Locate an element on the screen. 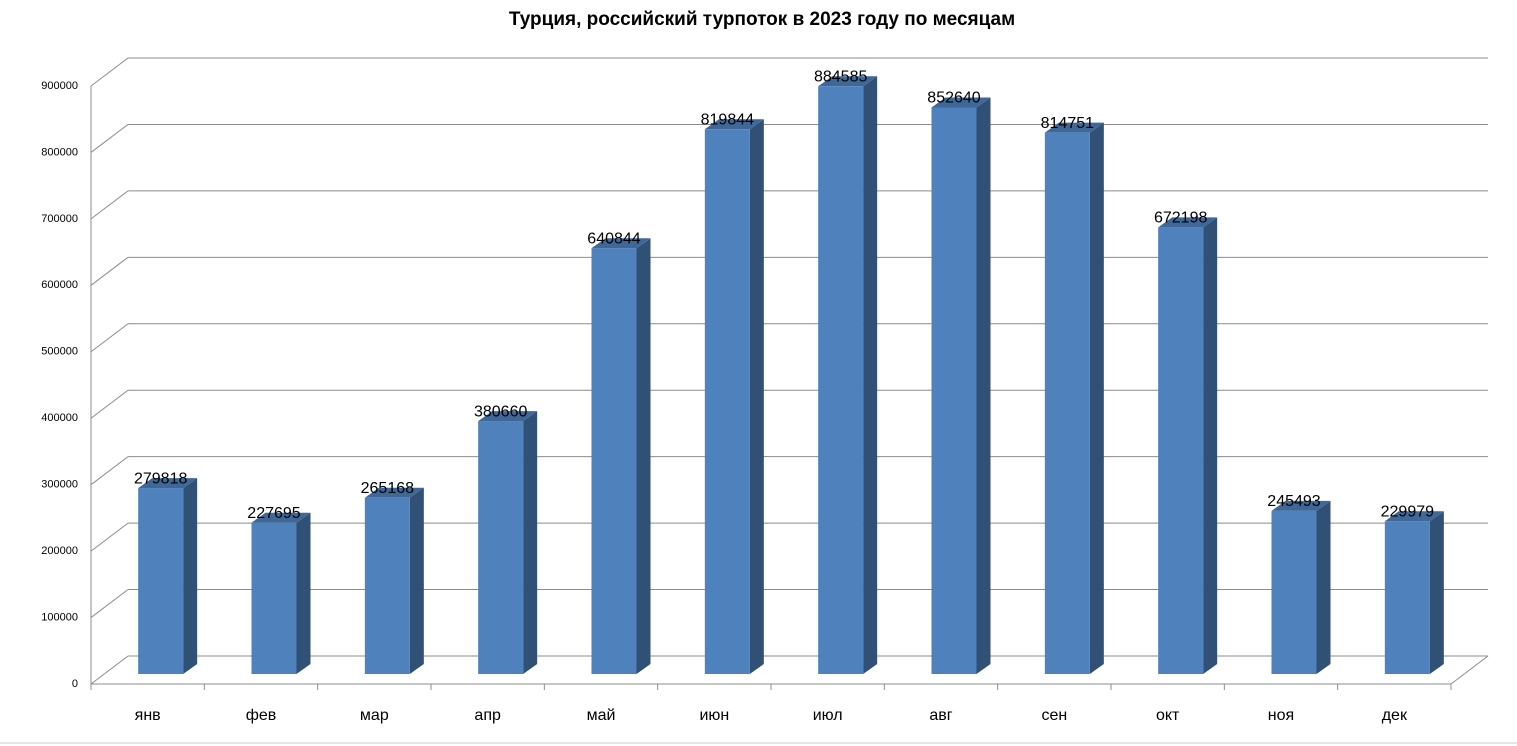  x-tick-label: июн is located at coordinates (714, 715).